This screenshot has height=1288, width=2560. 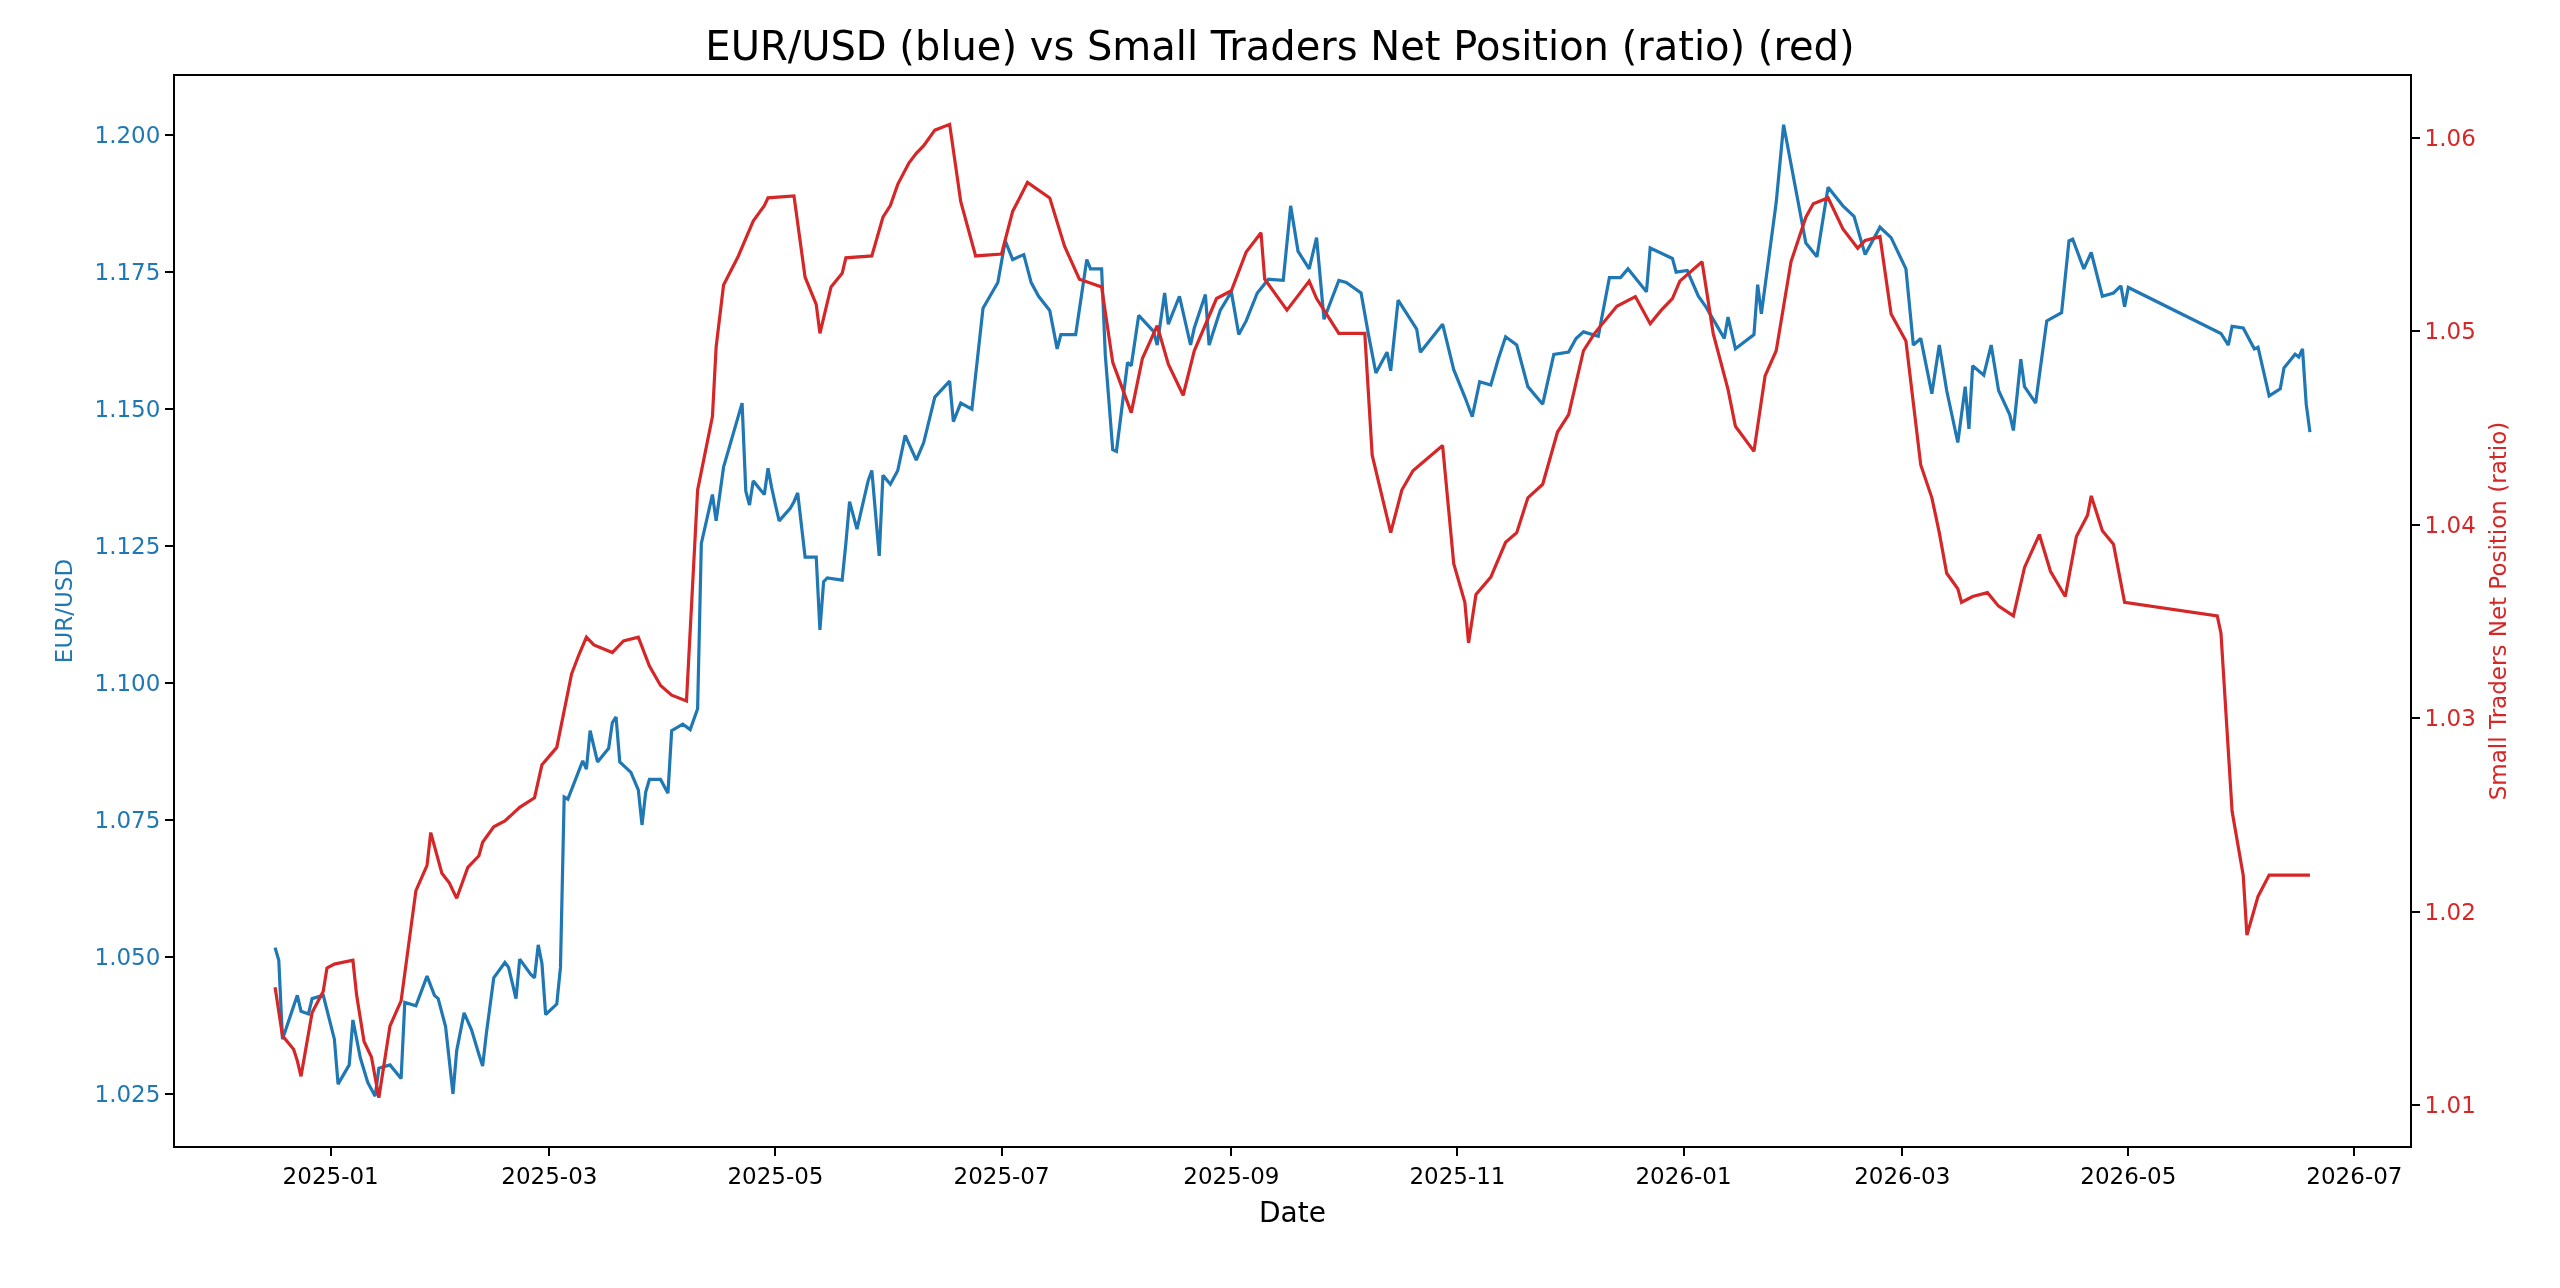 I want to click on x-tick-label: 2026-01, so click(x=1683, y=1175).